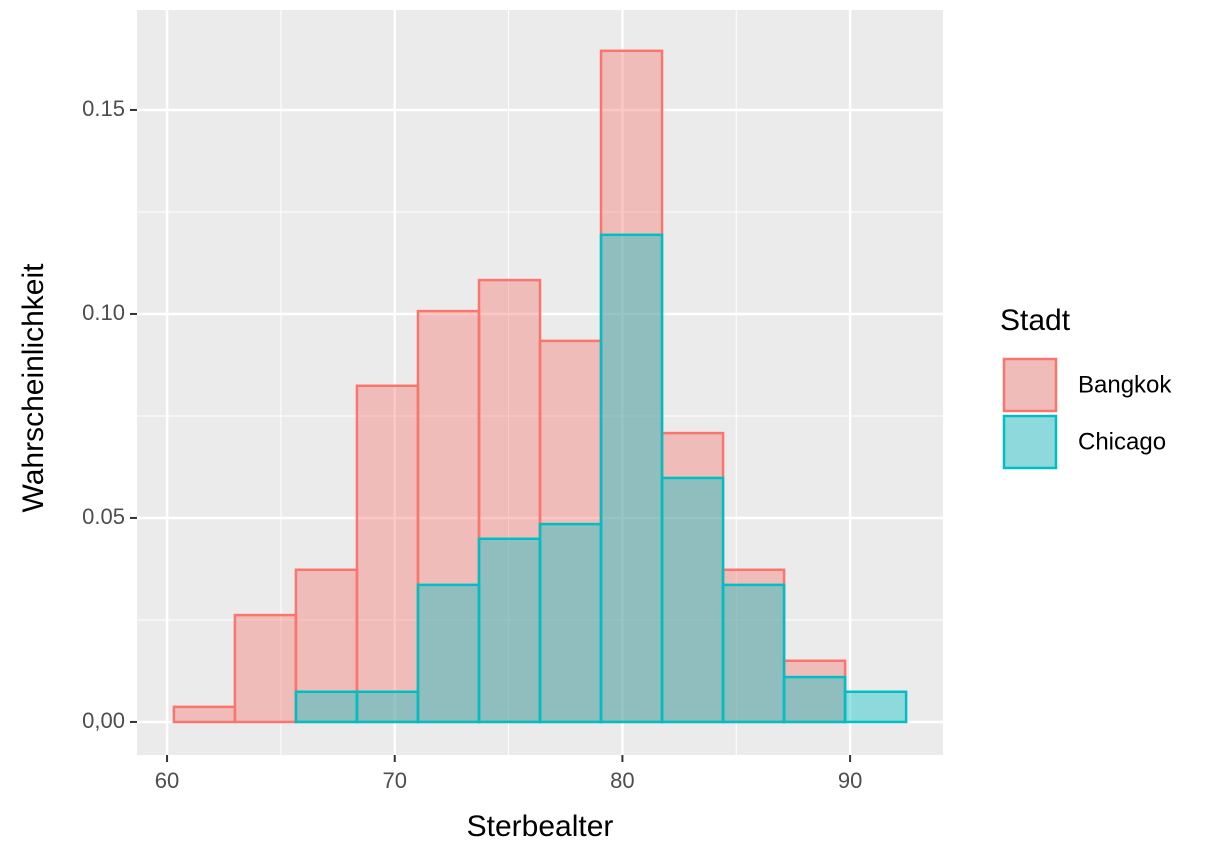 The width and height of the screenshot is (1232, 864). I want to click on y-tick-label: 0.05, so click(103, 516).